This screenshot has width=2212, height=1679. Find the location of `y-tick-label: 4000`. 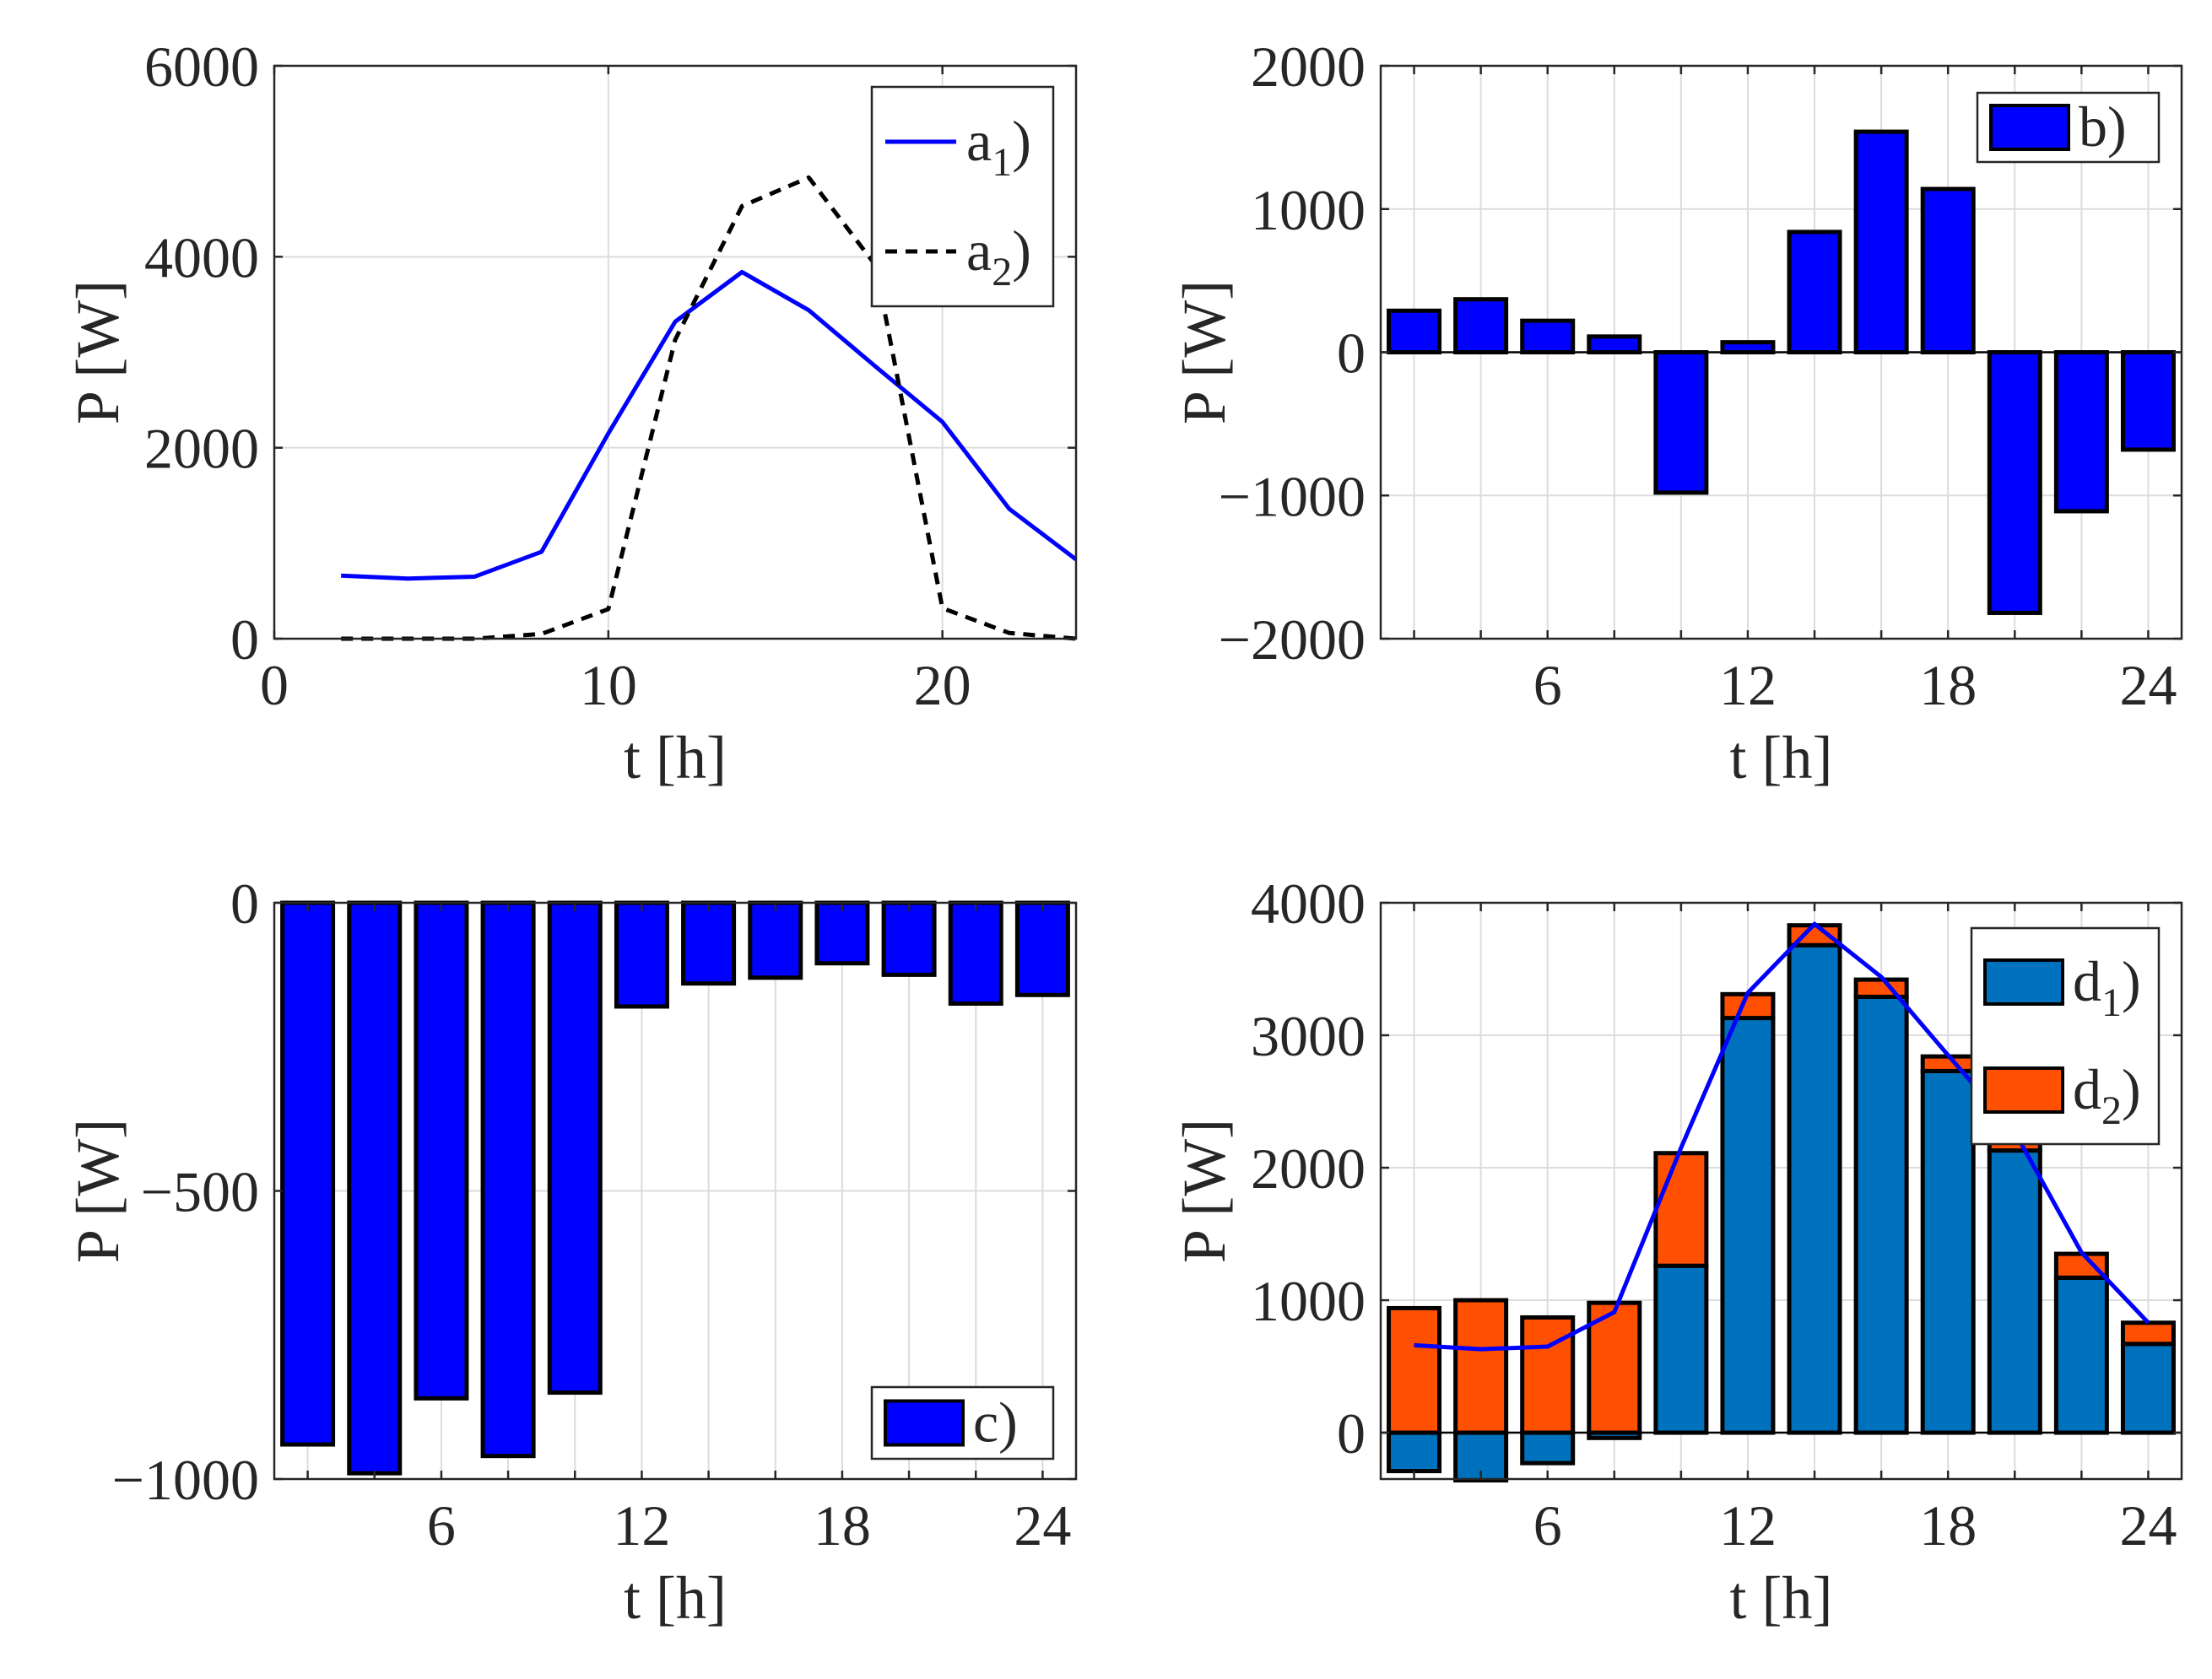

y-tick-label: 4000 is located at coordinates (202, 257).